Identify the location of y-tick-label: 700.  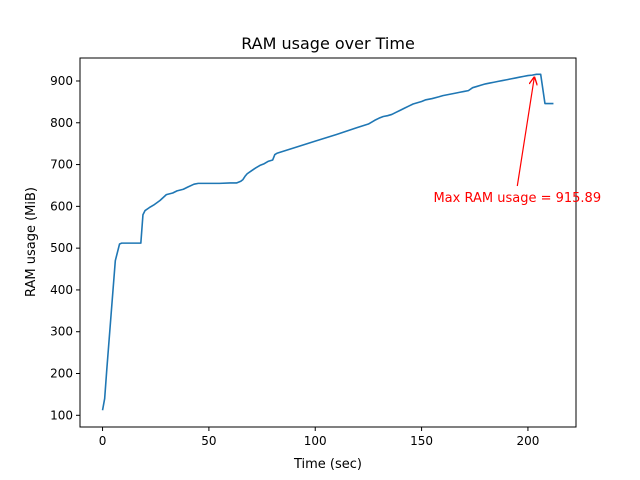
(61, 165).